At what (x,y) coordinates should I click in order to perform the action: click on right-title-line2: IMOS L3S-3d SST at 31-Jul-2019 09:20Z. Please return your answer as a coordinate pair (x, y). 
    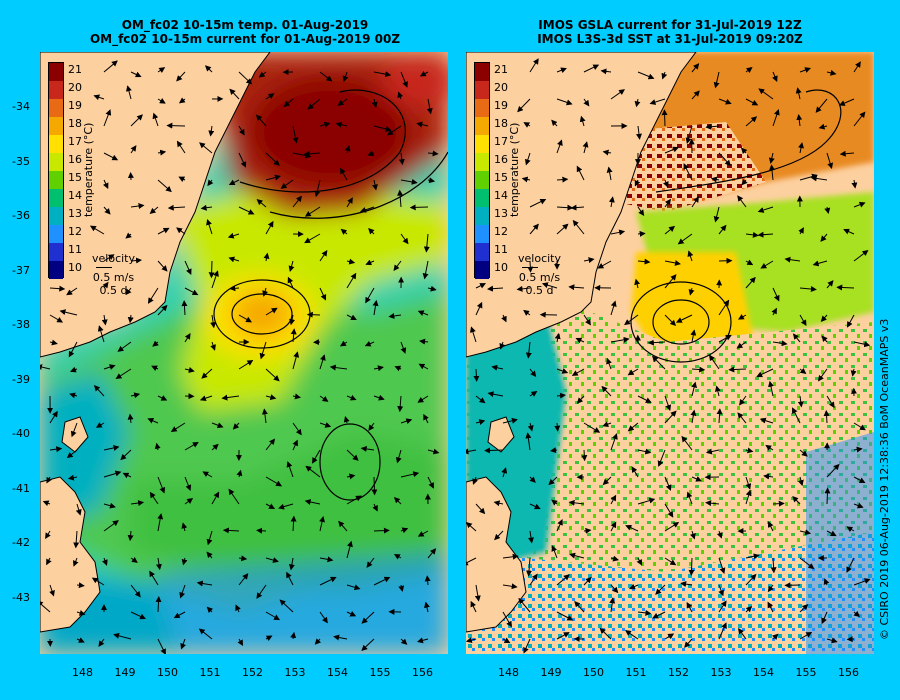
    Looking at the image, I should click on (670, 39).